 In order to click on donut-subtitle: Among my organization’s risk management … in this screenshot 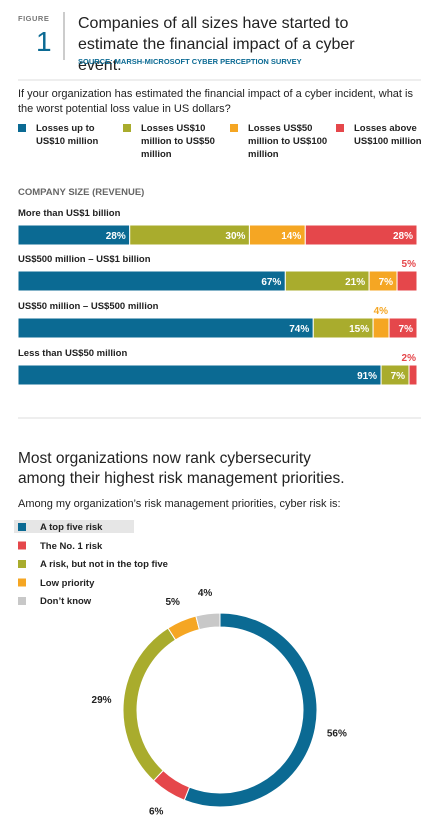, I will do `click(179, 504)`.